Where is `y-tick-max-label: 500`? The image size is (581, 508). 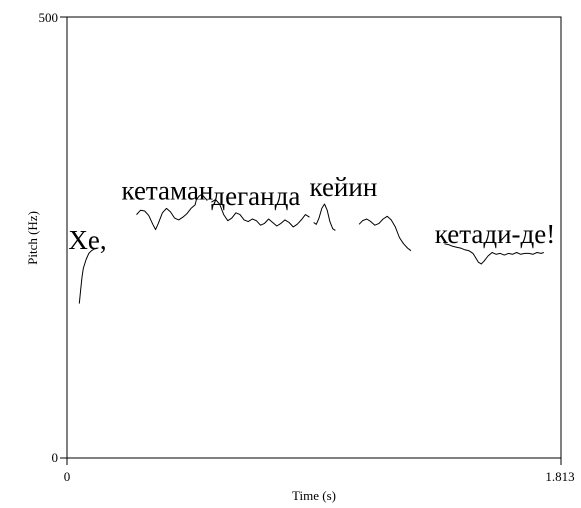
y-tick-max-label: 500 is located at coordinates (49, 17).